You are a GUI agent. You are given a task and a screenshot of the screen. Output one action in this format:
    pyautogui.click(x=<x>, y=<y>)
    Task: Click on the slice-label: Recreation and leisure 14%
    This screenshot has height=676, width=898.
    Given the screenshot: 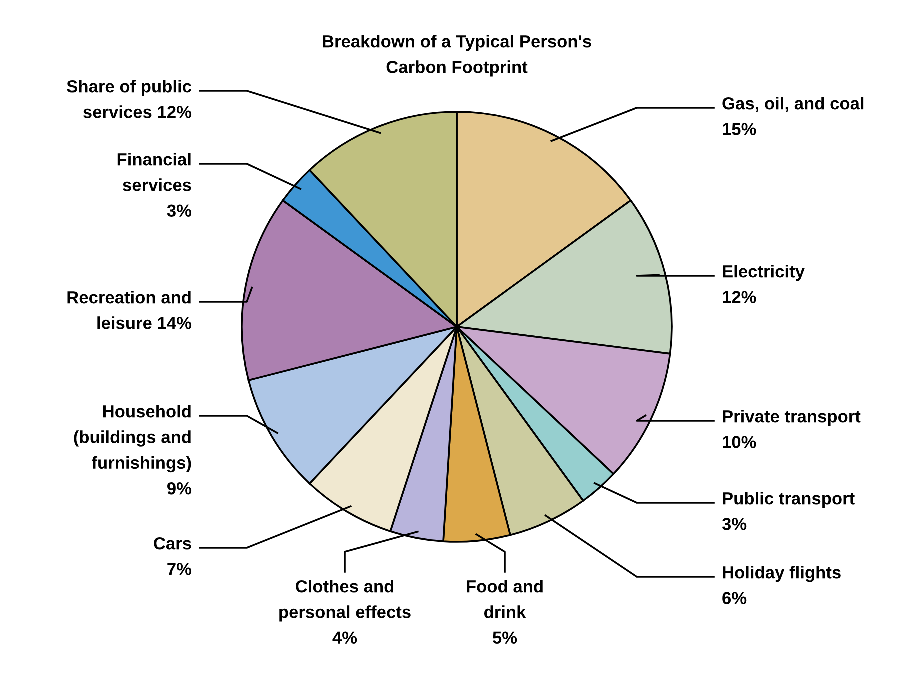 What is the action you would take?
    pyautogui.click(x=130, y=310)
    